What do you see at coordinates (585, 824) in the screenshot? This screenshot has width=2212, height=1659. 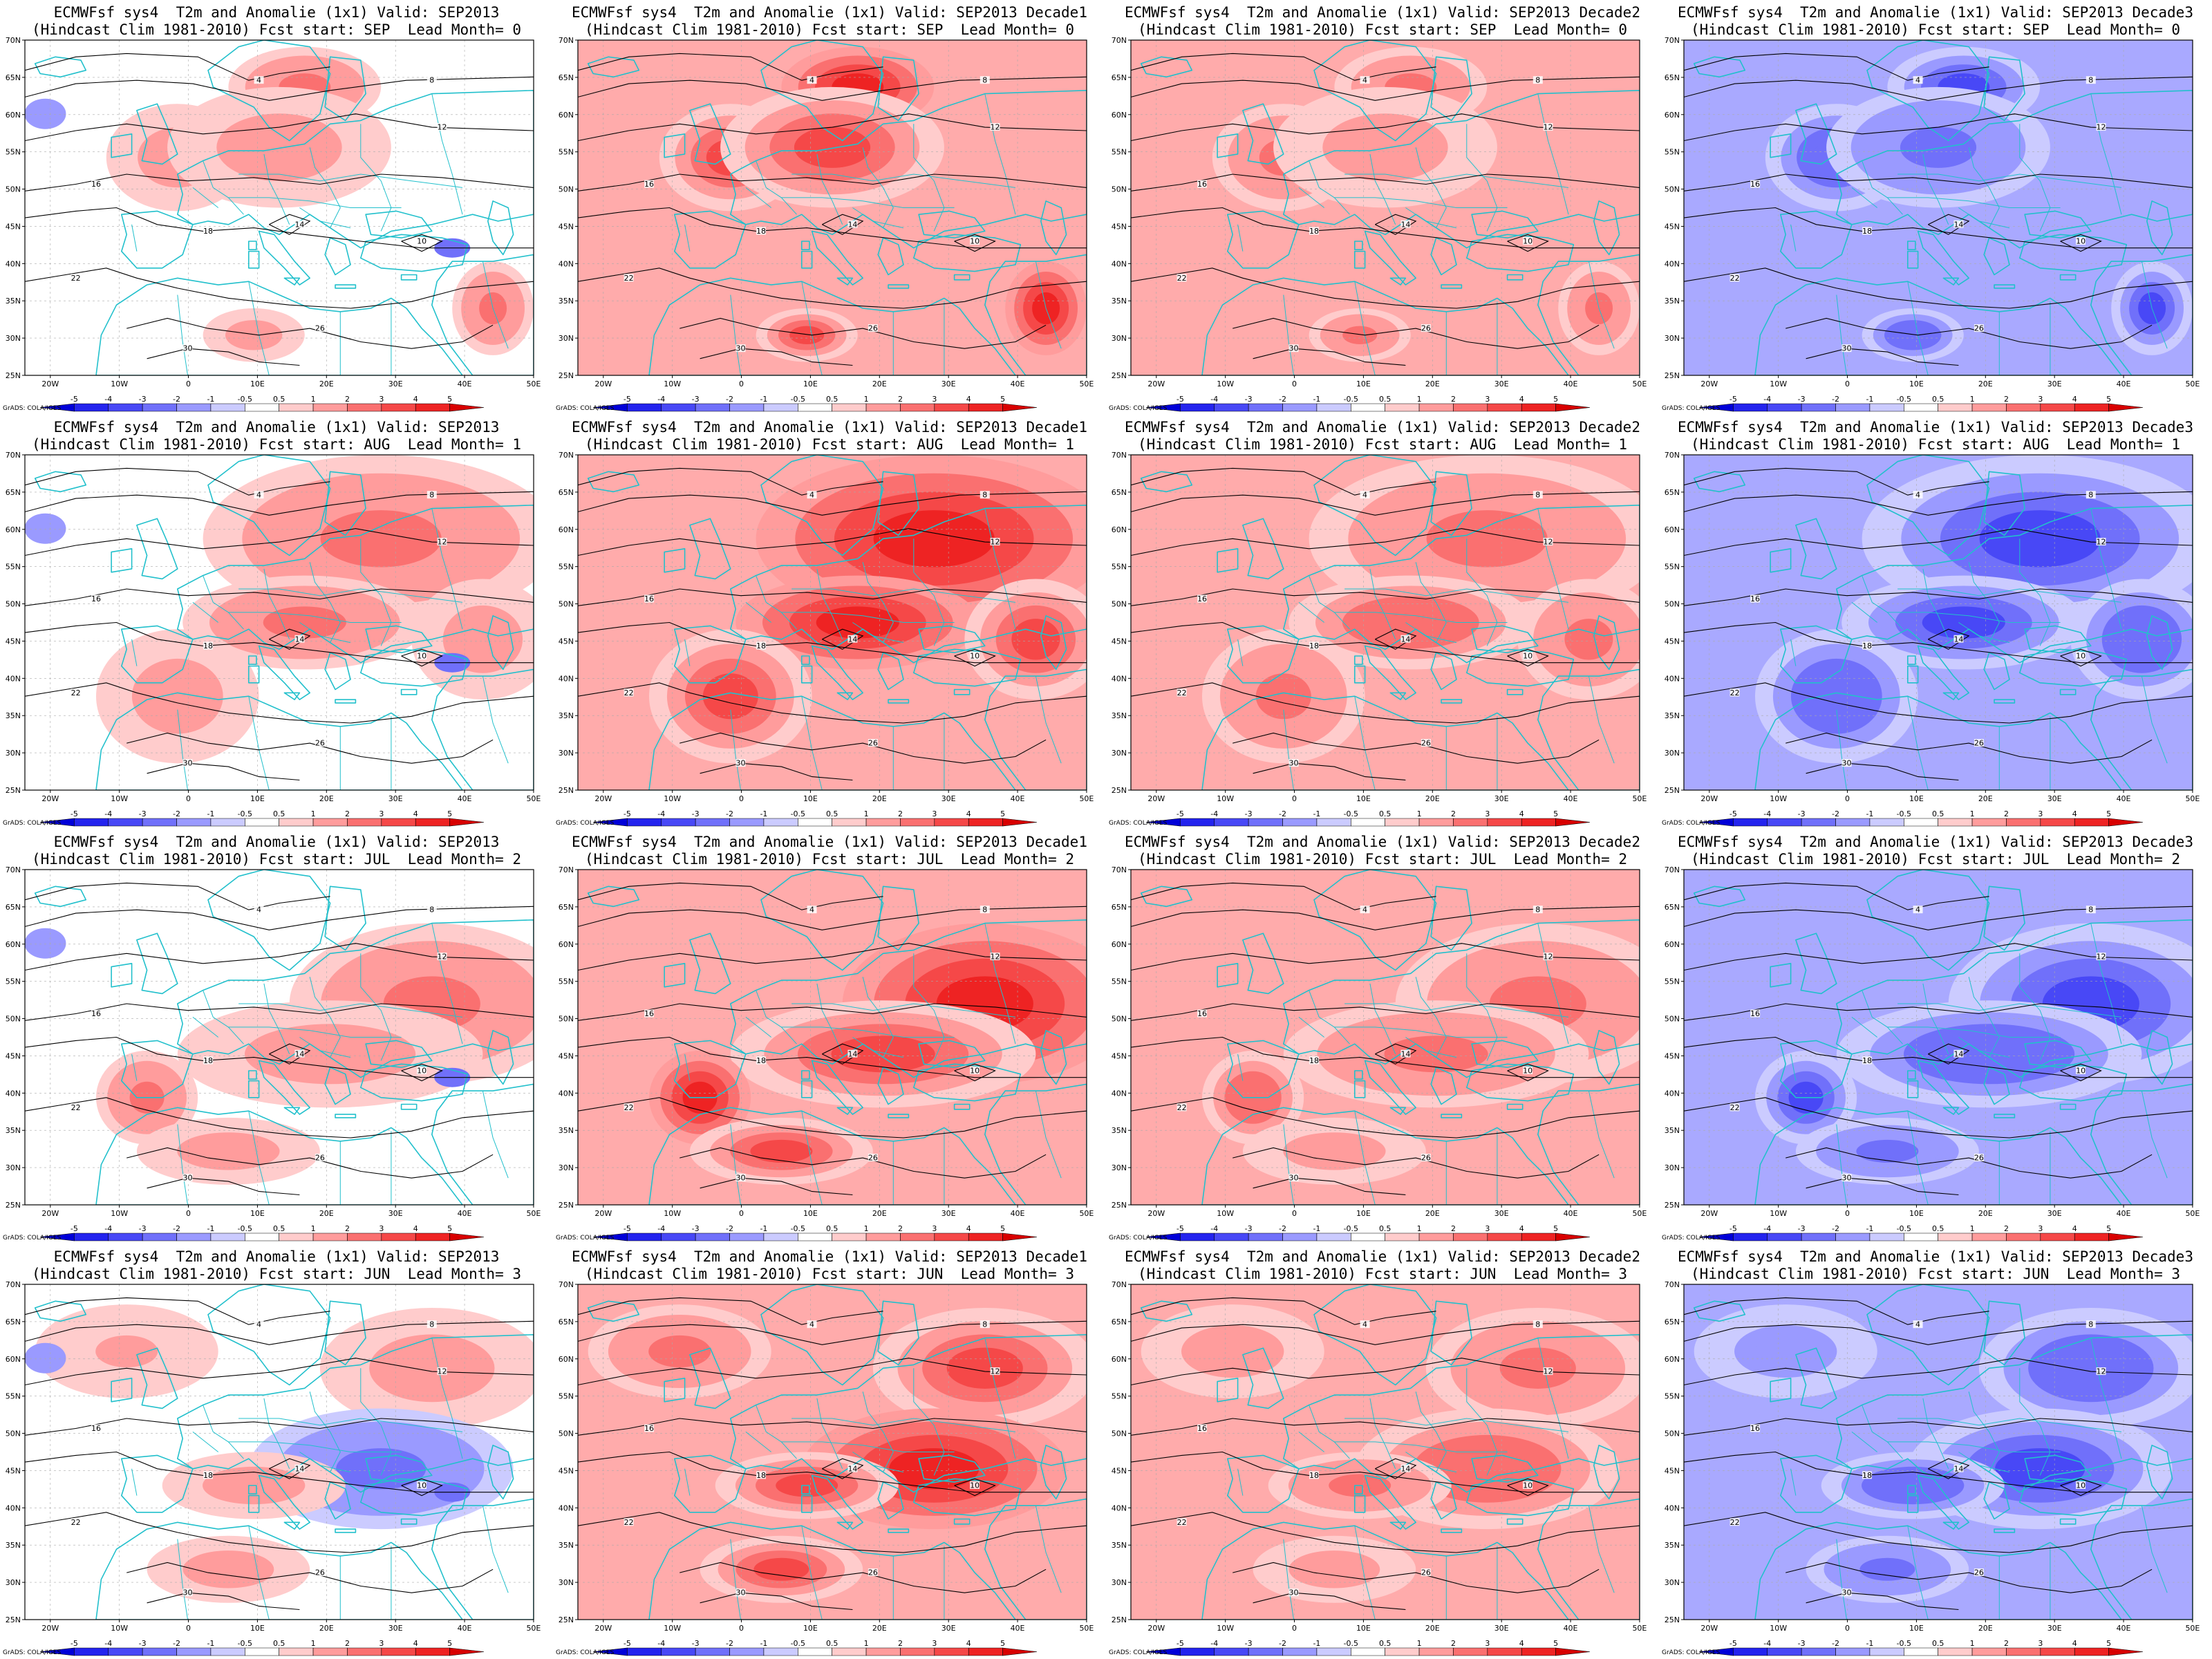 I see `grads-credit: GrADS: COLA/IGES` at bounding box center [585, 824].